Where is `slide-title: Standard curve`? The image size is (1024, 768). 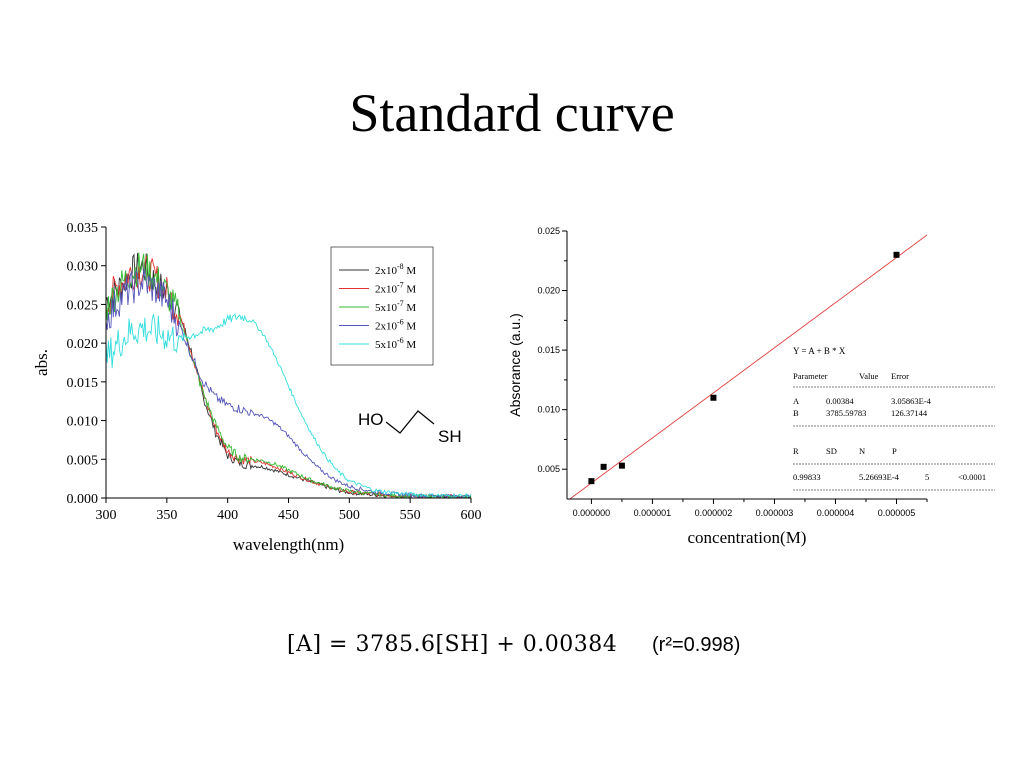
slide-title: Standard curve is located at coordinates (512, 113).